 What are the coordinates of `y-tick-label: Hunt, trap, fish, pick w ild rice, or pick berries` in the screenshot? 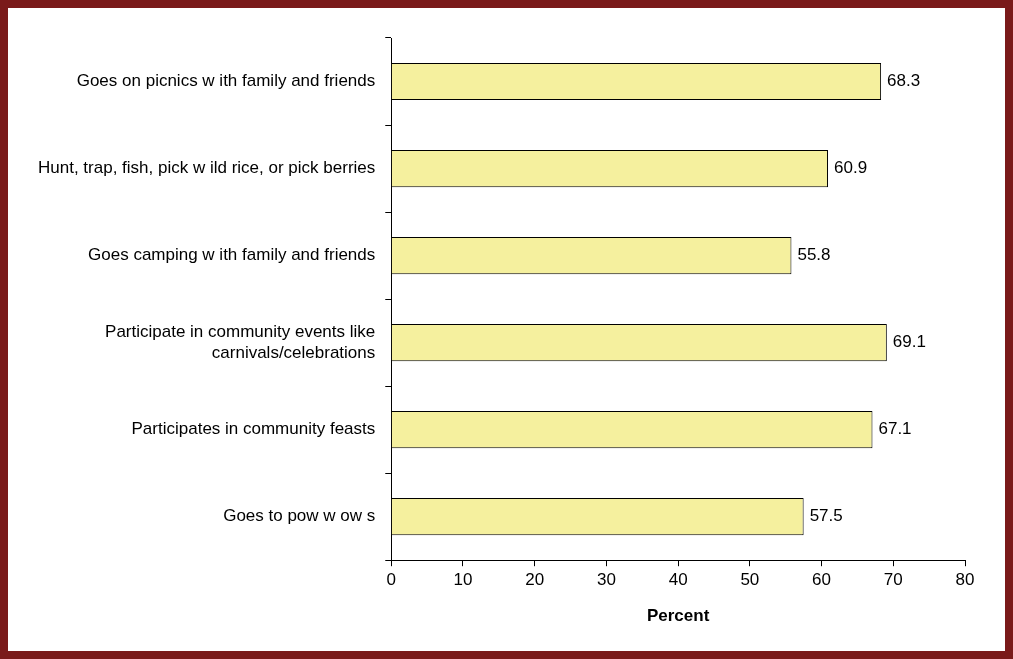 It's located at (207, 168).